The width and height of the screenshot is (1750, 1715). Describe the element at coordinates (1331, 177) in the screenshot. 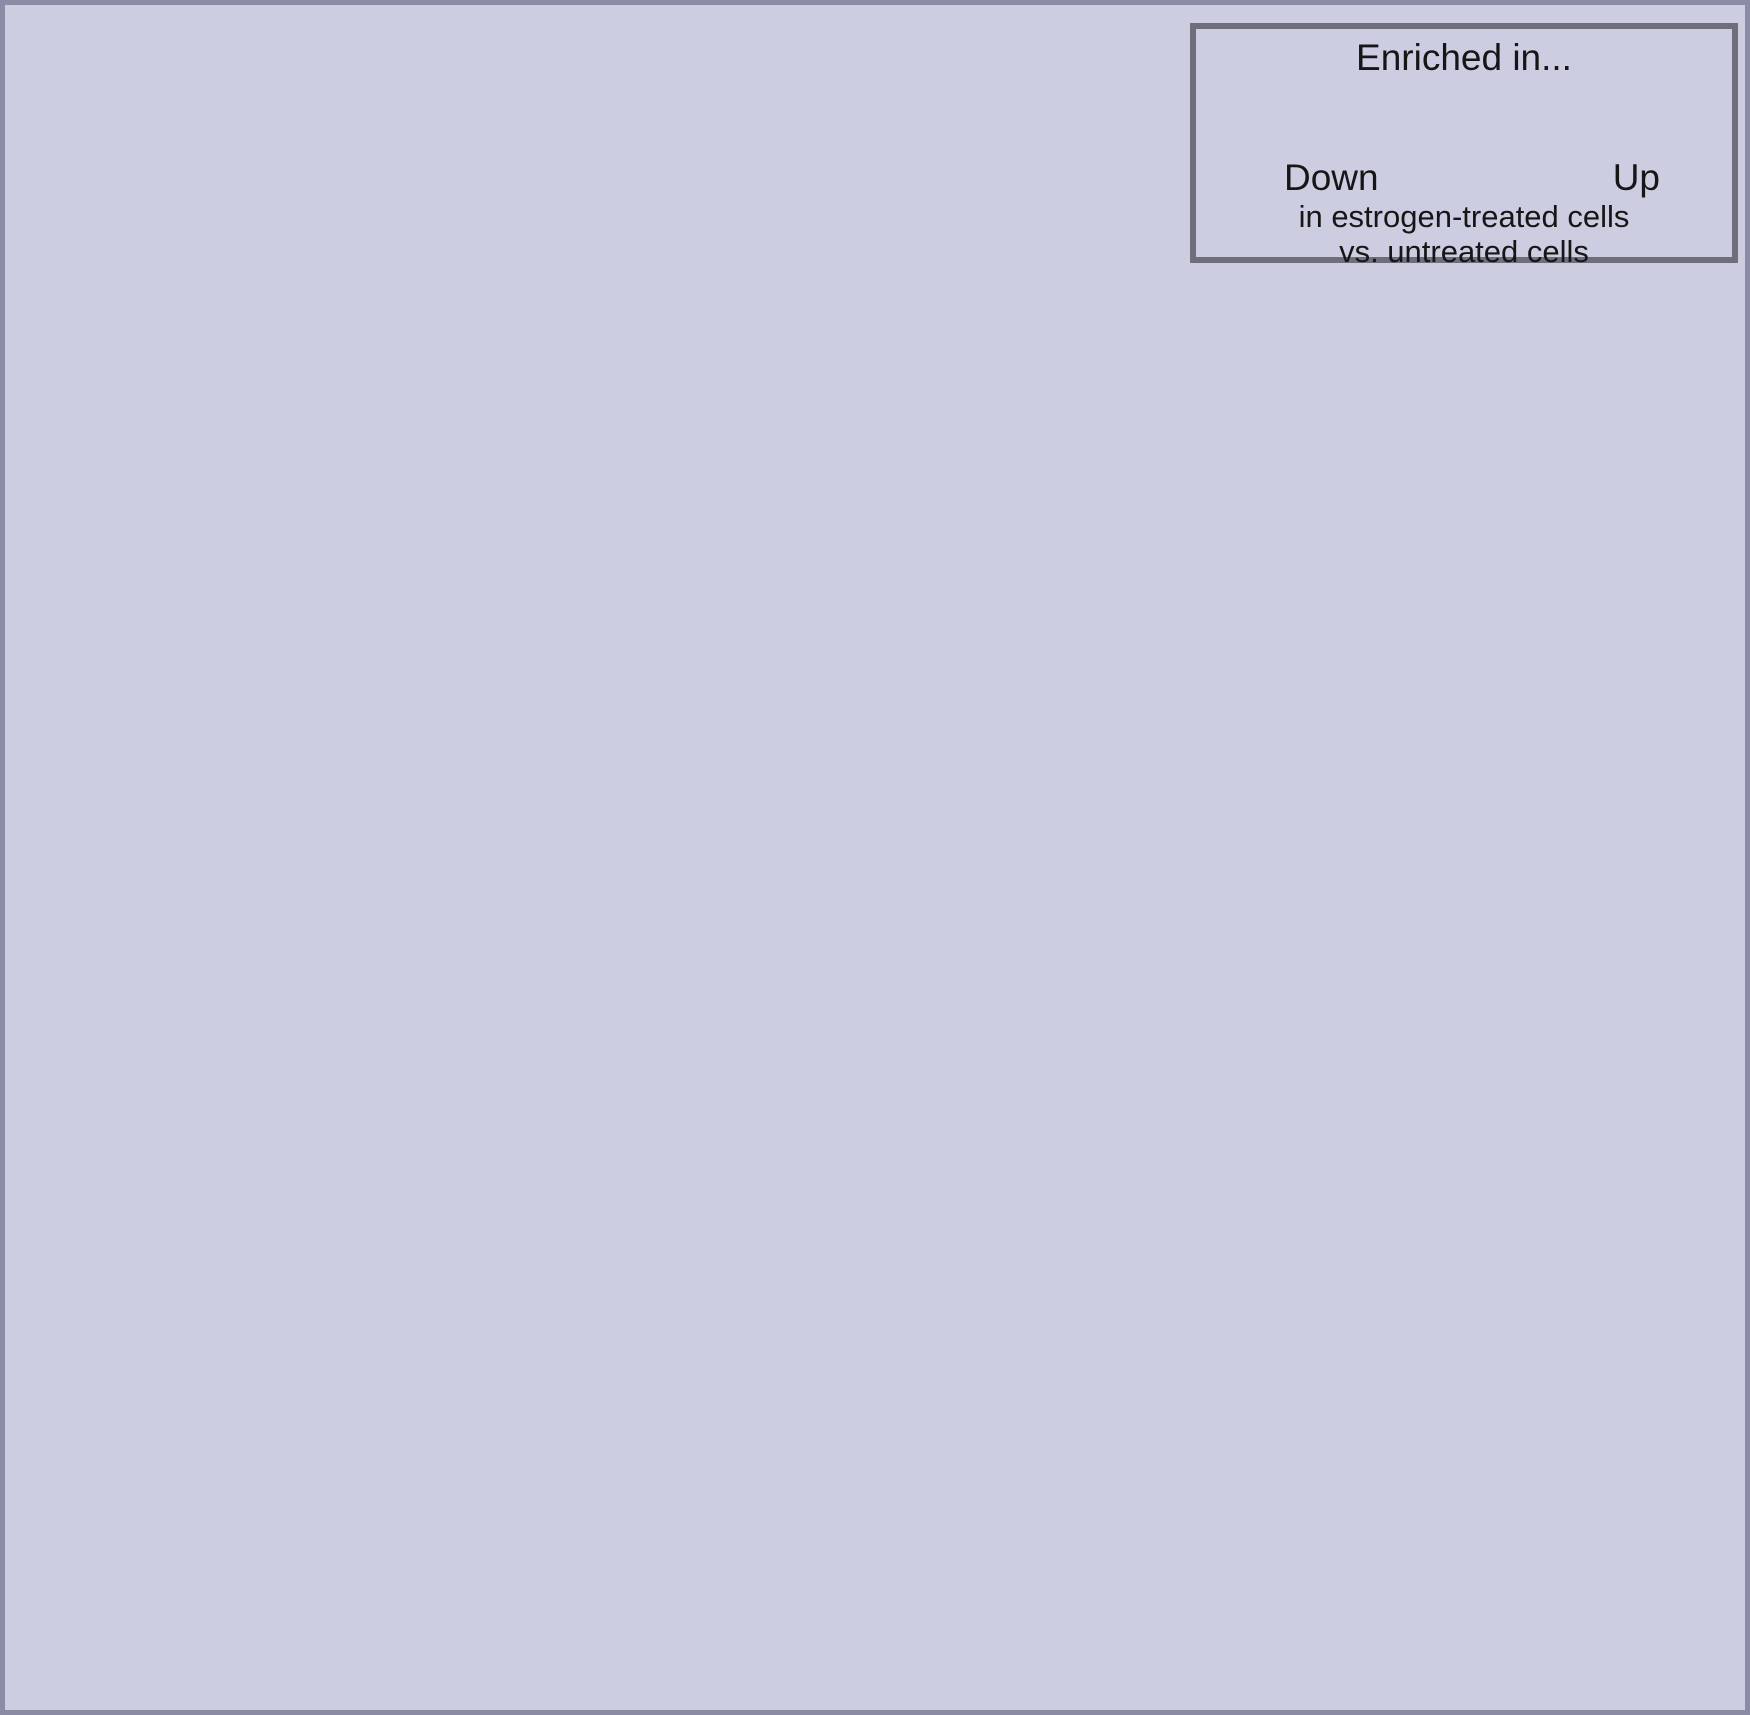

I see `legend-down-label: Down` at that location.